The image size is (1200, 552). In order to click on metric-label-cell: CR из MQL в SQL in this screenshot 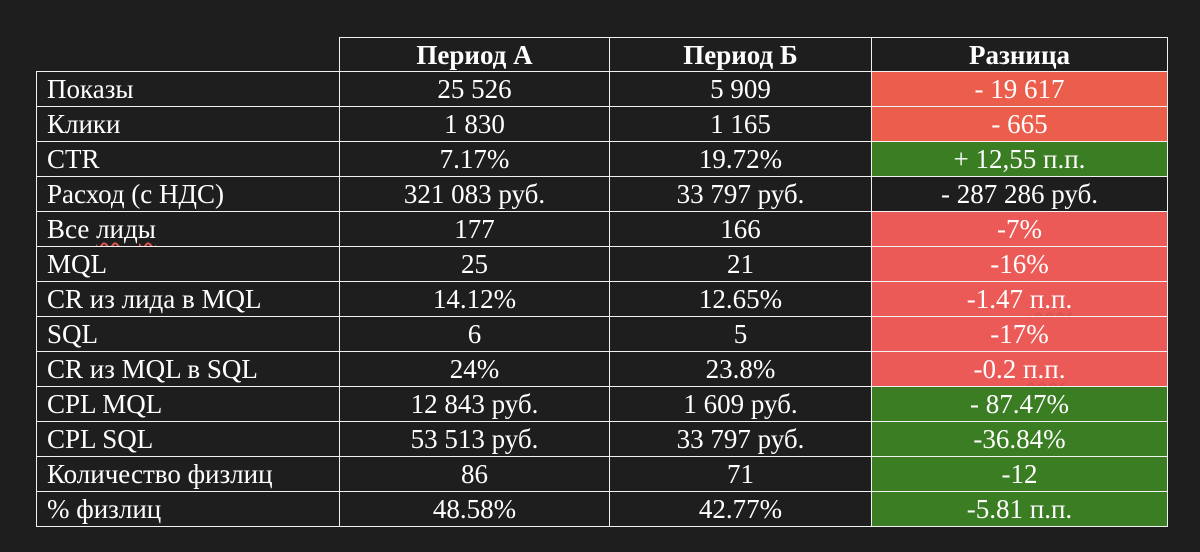, I will do `click(188, 369)`.